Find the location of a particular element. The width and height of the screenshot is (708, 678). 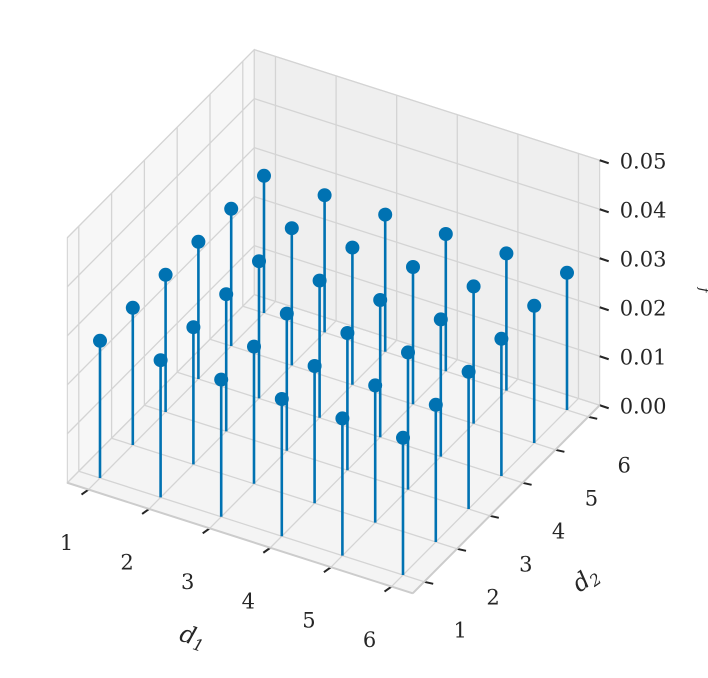

y-tick-label: 1 is located at coordinates (460, 630).